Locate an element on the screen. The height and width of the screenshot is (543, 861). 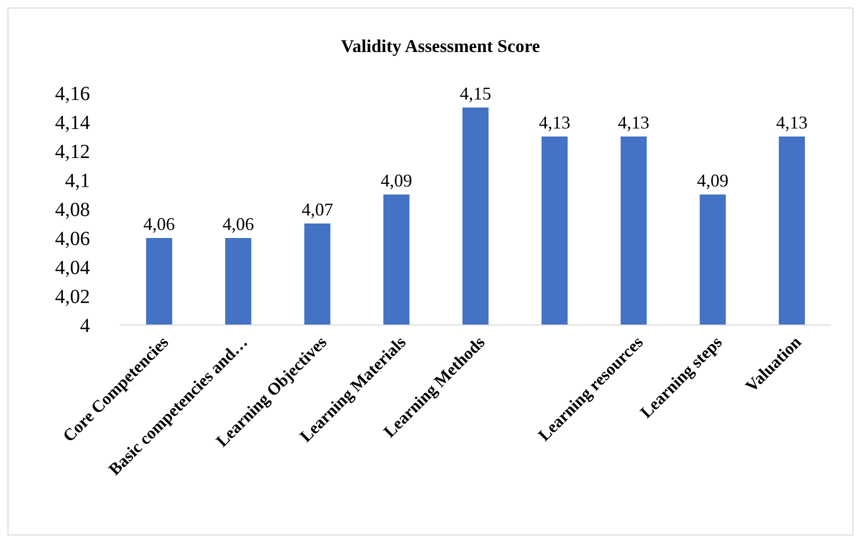
y-tick-label: 4,08 is located at coordinates (72, 210).